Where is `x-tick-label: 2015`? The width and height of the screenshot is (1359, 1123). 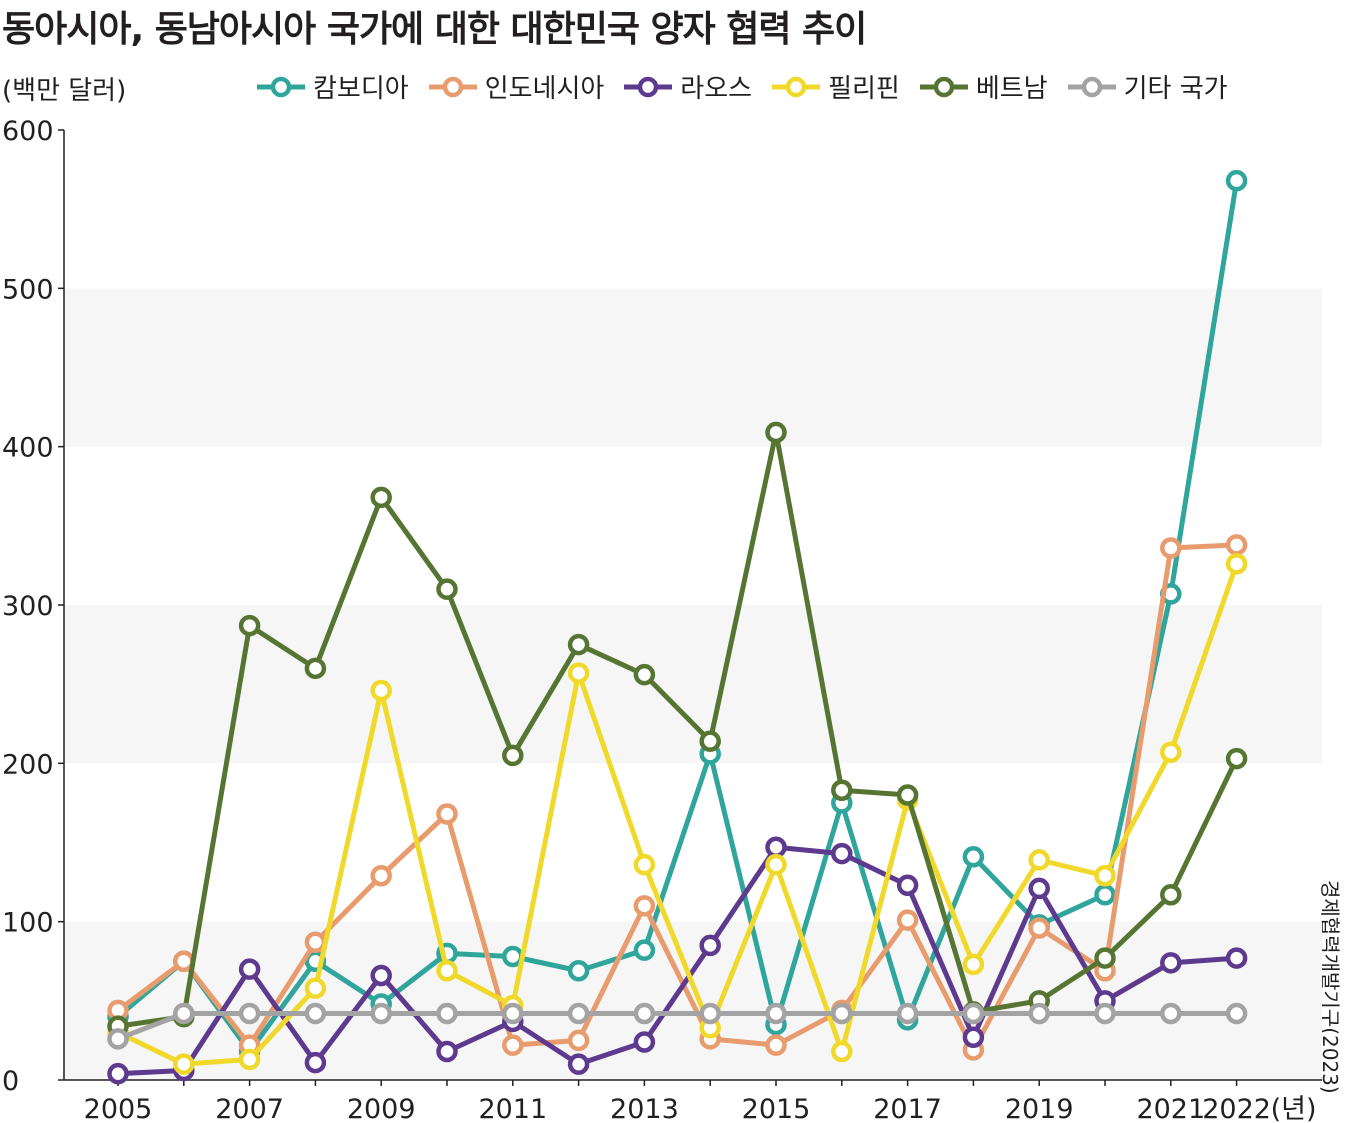 x-tick-label: 2015 is located at coordinates (776, 1108).